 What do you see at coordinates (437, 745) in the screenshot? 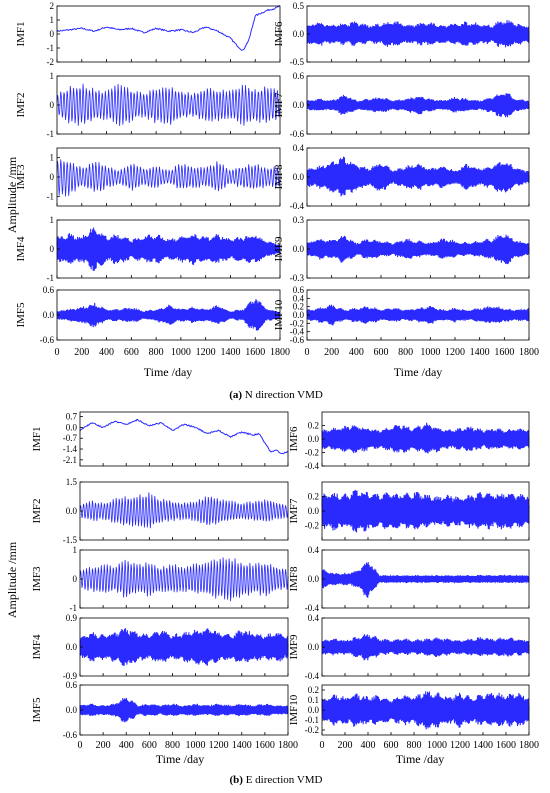
I see `x-tick-label: 1000` at bounding box center [437, 745].